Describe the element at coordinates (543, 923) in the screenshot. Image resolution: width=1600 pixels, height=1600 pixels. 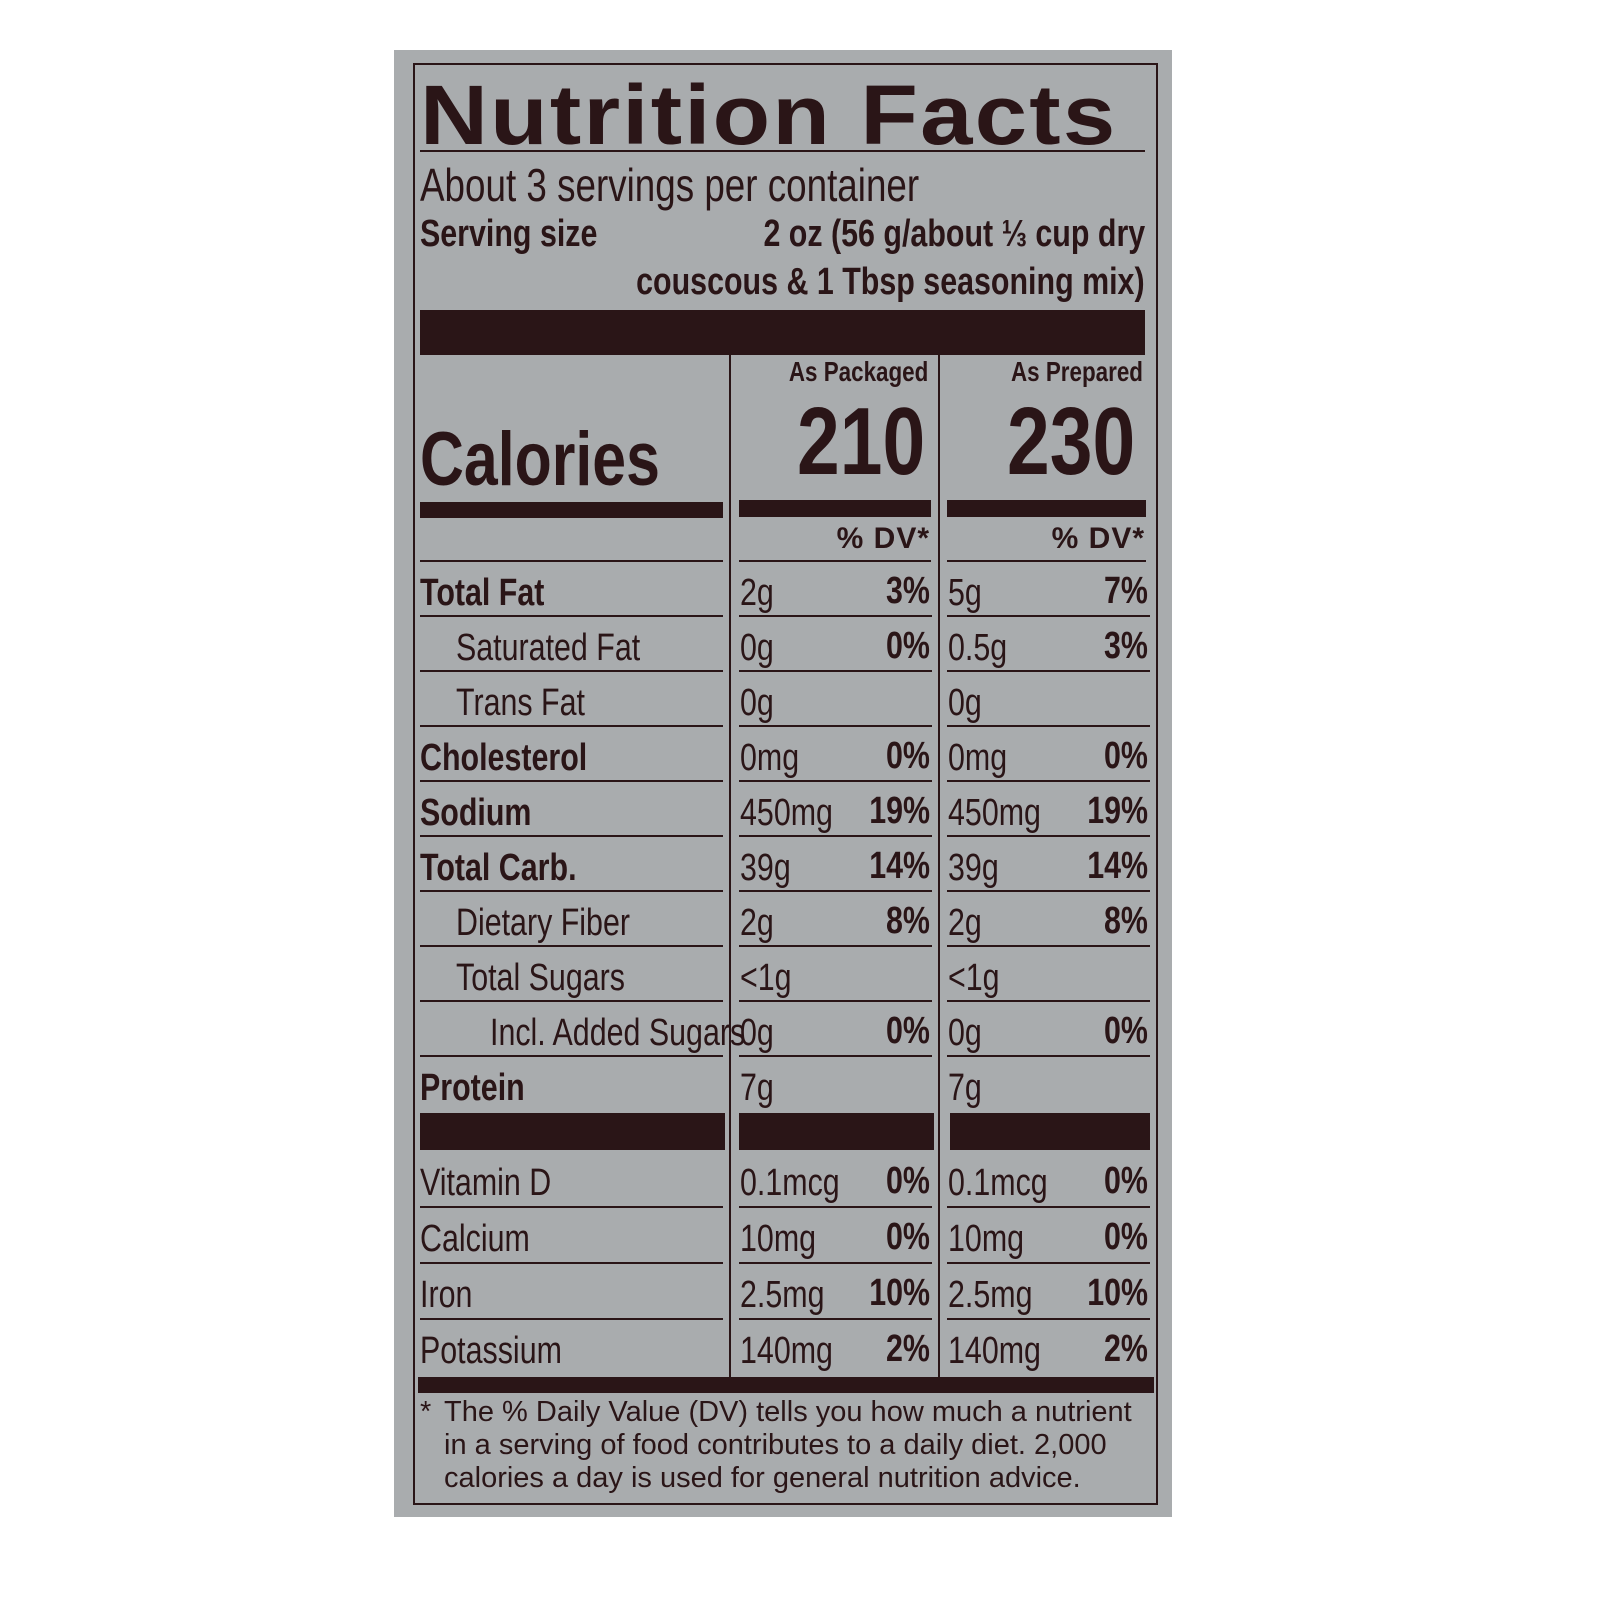
I see `nutrient-name-text: Dietary Fiber` at that location.